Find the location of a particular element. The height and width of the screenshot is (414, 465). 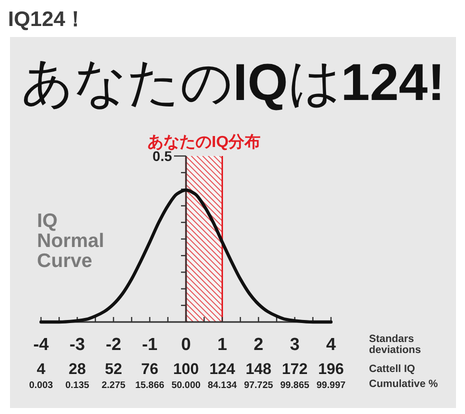

x-tick-label: 0 is located at coordinates (186, 344).